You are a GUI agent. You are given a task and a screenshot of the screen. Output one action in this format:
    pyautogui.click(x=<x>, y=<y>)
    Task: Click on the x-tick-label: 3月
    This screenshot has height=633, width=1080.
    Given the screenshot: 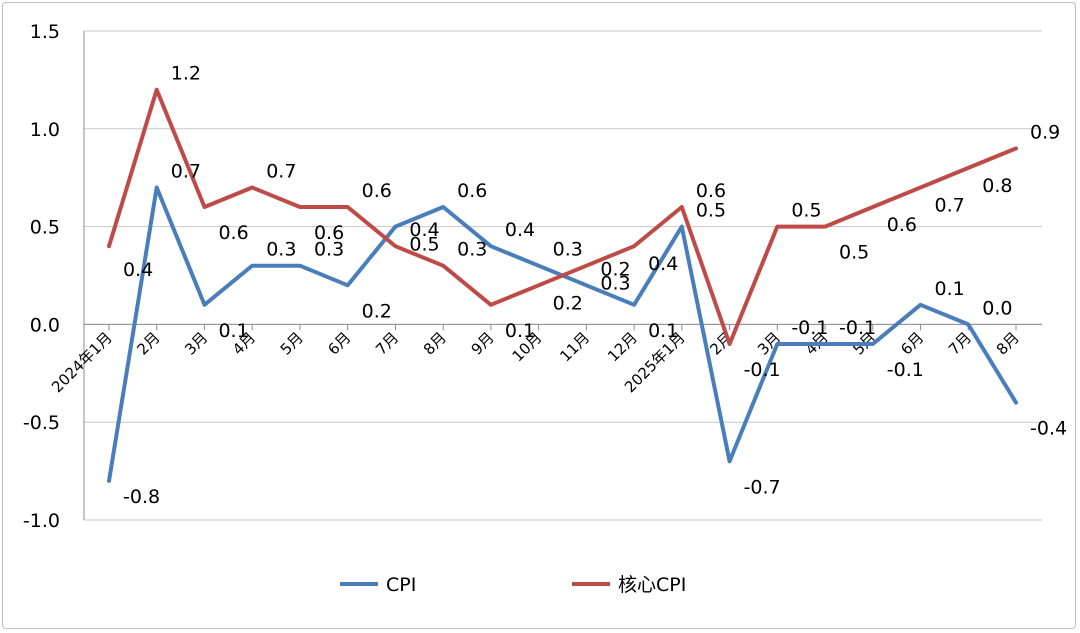 What is the action you would take?
    pyautogui.click(x=196, y=344)
    